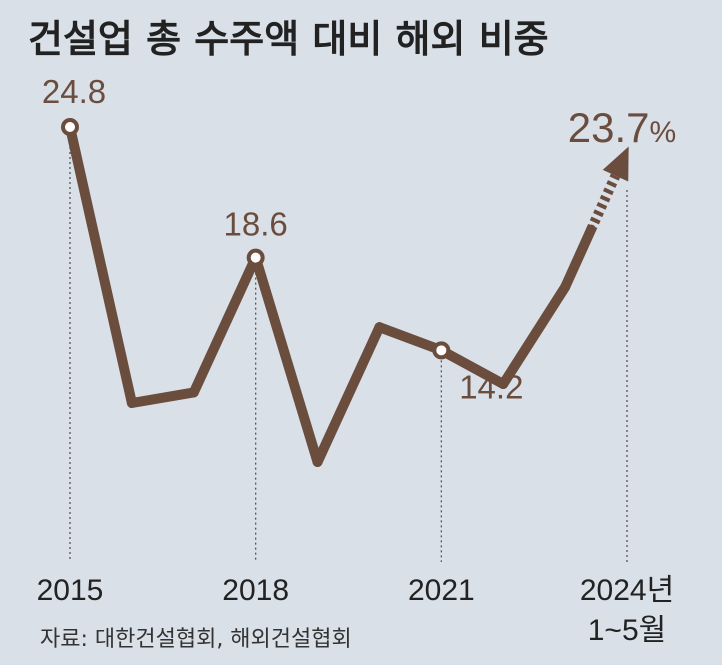  What do you see at coordinates (196, 639) in the screenshot?
I see `source-note: 자료: 대한건설협회, 해외건설협회` at bounding box center [196, 639].